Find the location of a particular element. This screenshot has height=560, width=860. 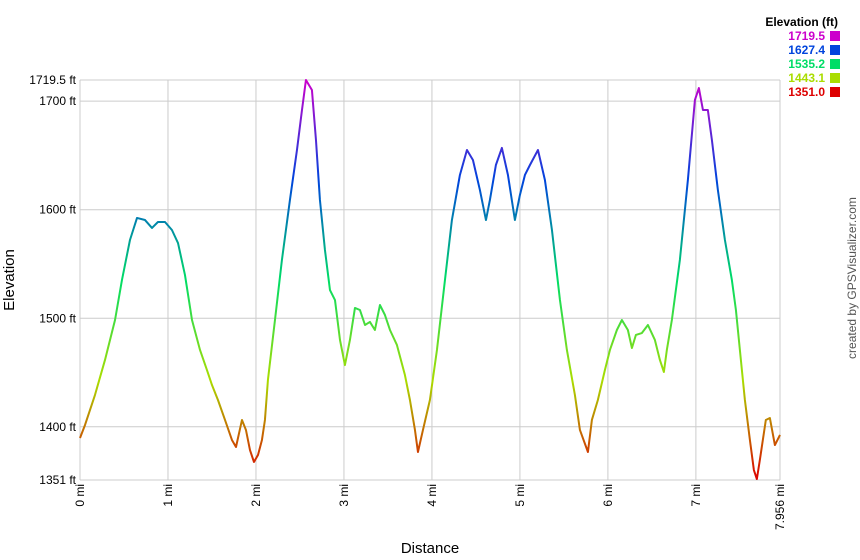

x-tick-label: 1 mi is located at coordinates (168, 495).